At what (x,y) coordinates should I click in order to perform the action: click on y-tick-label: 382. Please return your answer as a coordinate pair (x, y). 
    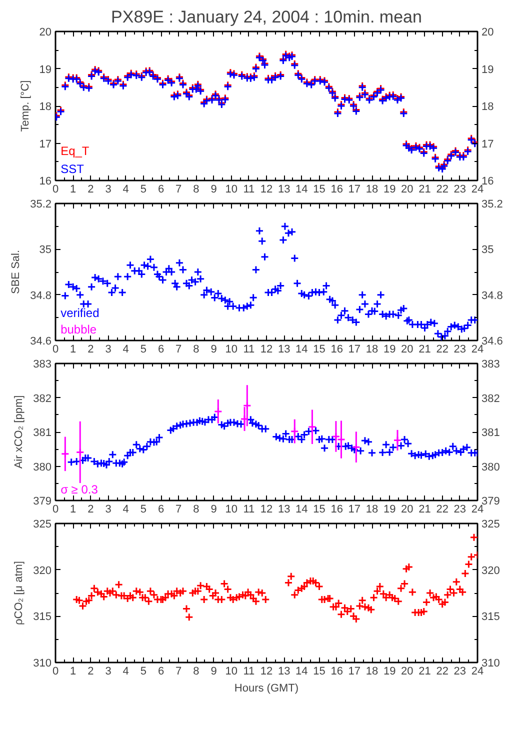
    Looking at the image, I should click on (42, 398).